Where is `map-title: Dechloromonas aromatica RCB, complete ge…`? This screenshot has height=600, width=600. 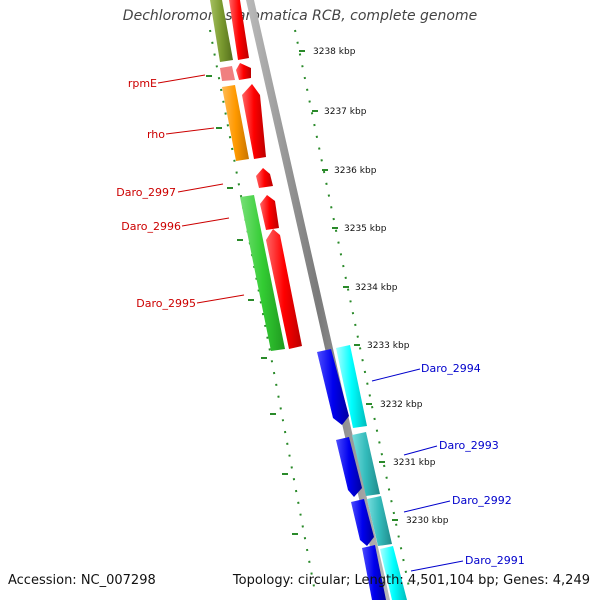 map-title: Dechloromonas aromatica RCB, complete ge… is located at coordinates (300, 16).